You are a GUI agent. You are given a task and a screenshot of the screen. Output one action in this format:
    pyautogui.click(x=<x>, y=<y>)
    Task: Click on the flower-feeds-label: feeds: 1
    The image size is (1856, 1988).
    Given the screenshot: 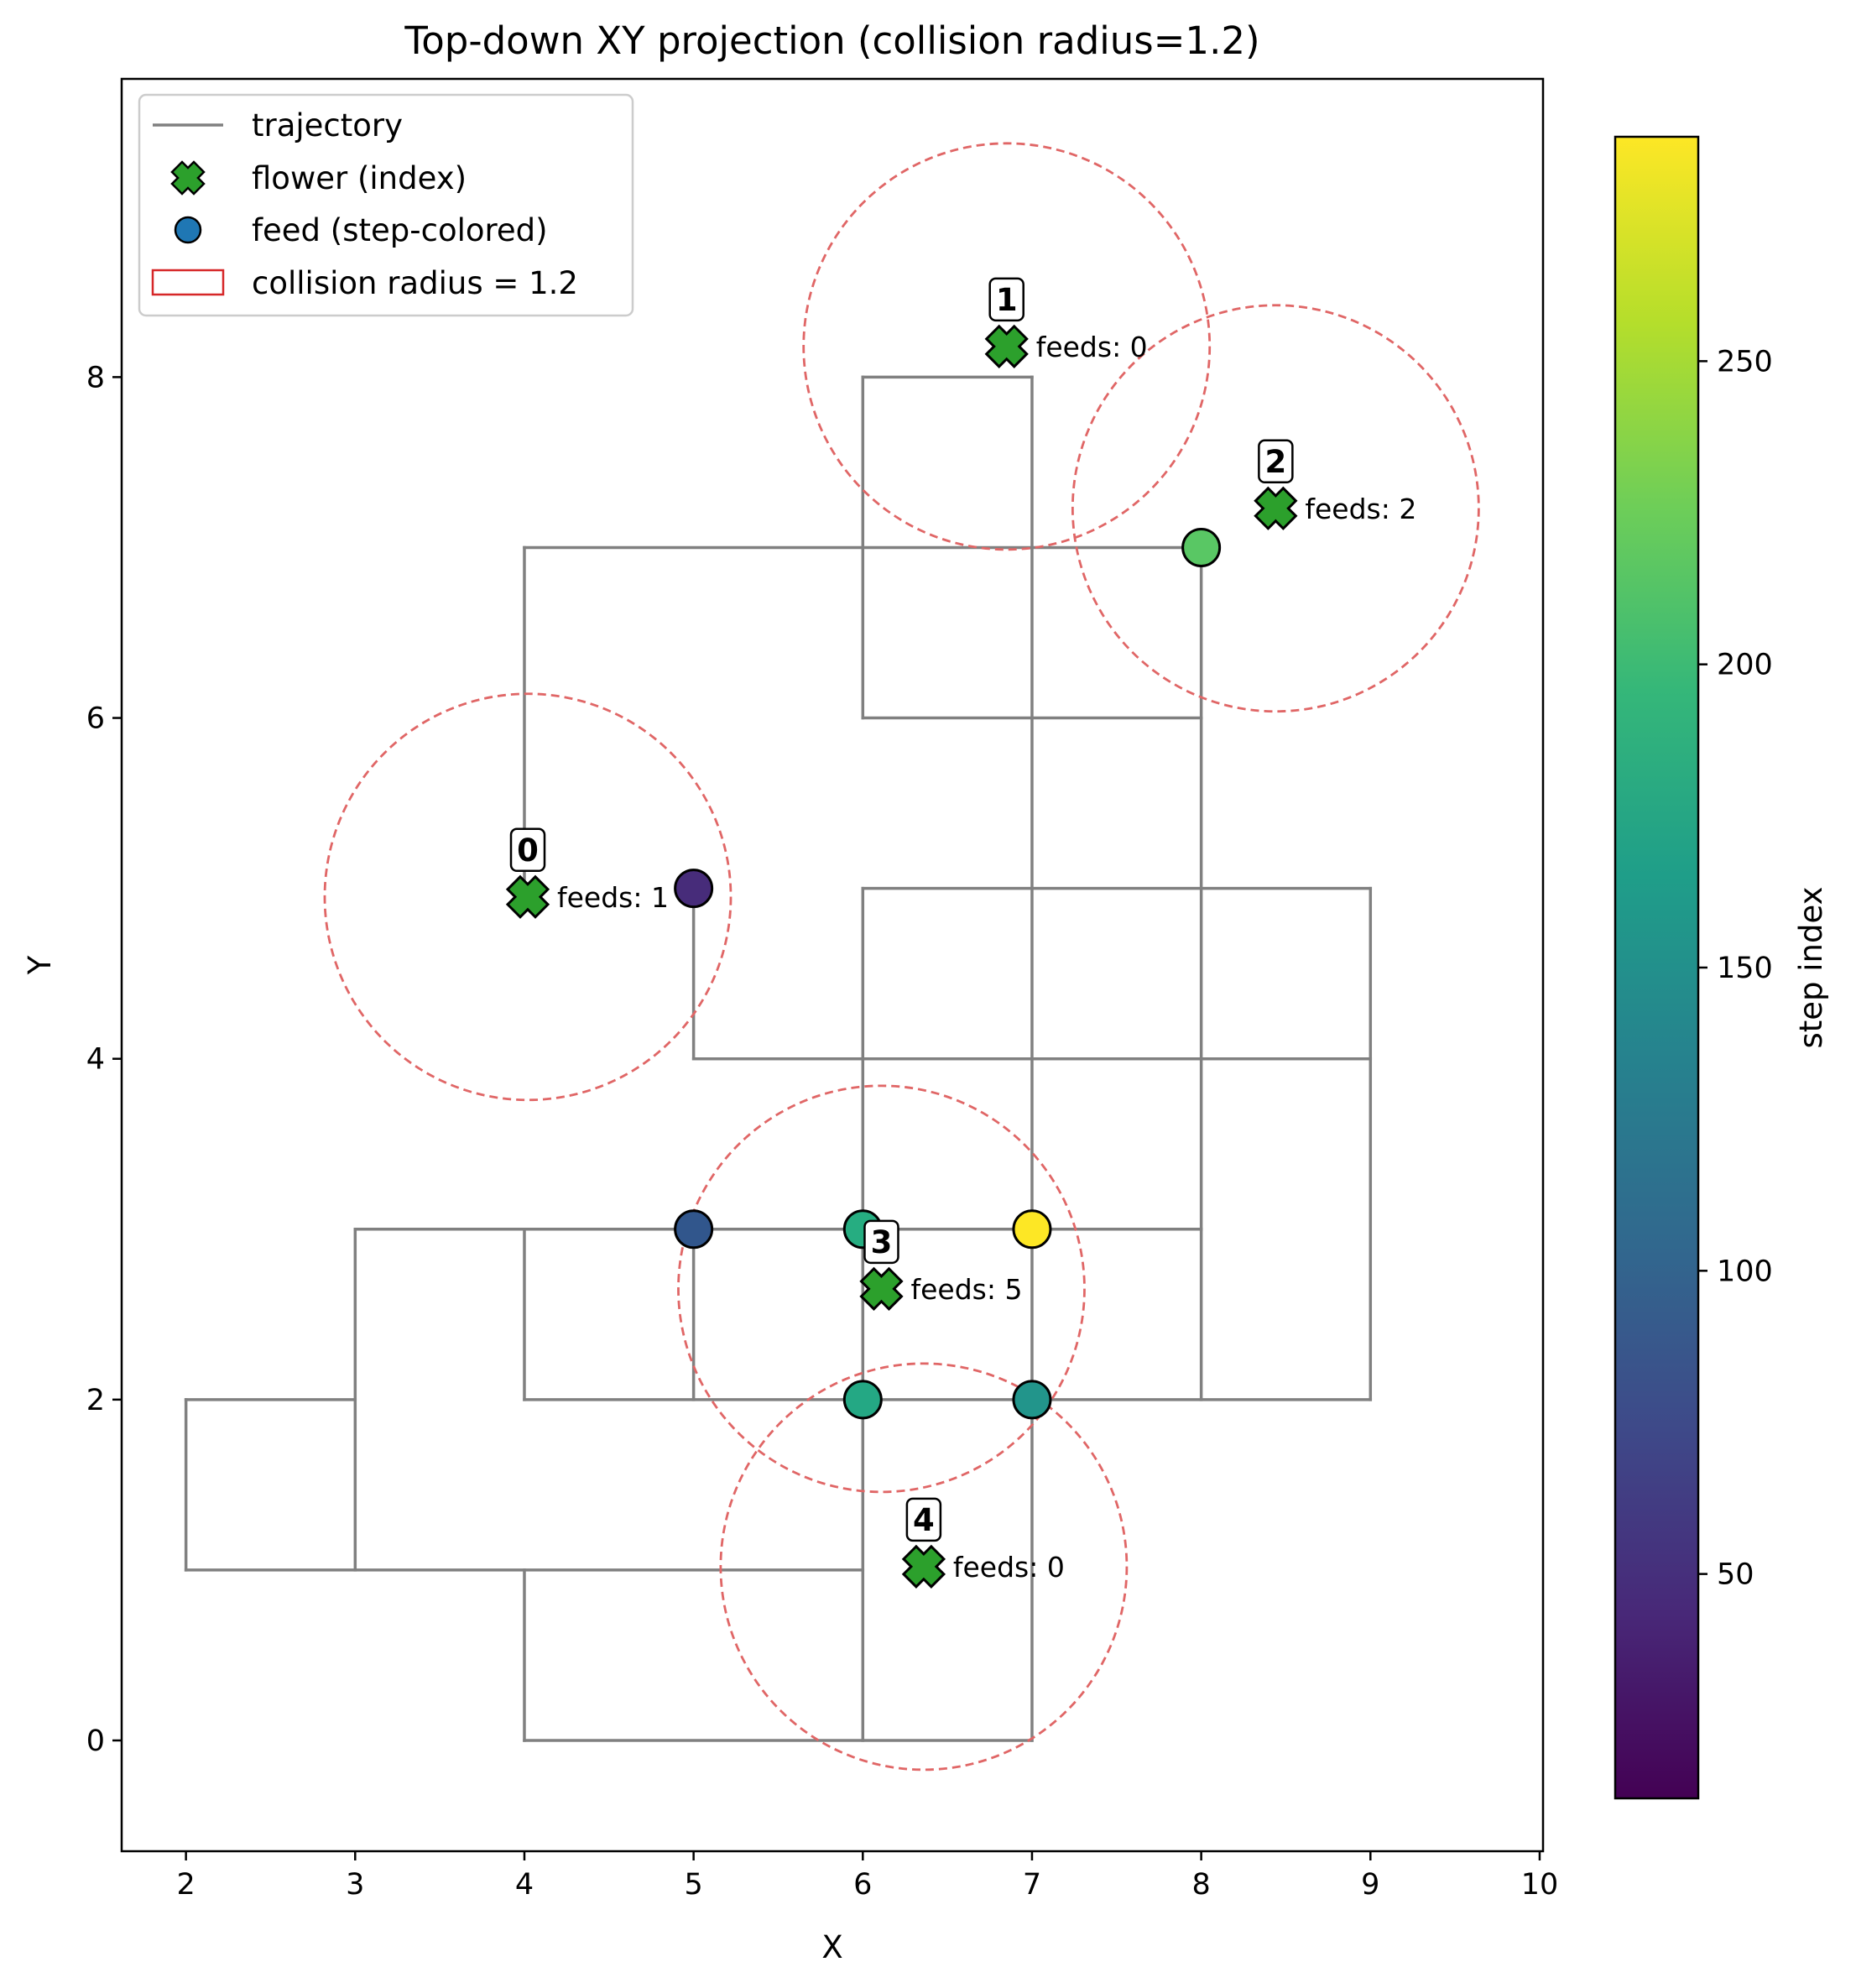 What is the action you would take?
    pyautogui.click(x=613, y=897)
    